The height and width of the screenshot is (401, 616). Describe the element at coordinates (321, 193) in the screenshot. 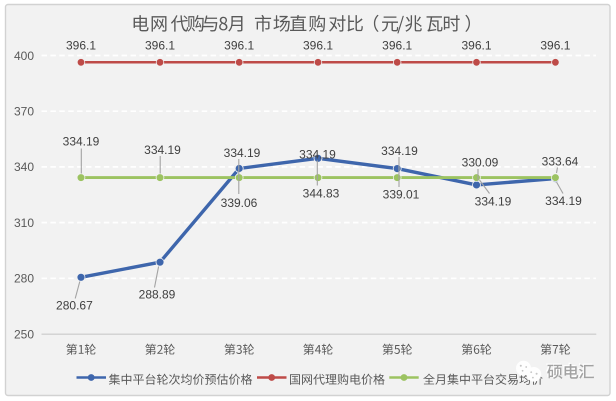

I see `svg-text: 344.83` at that location.